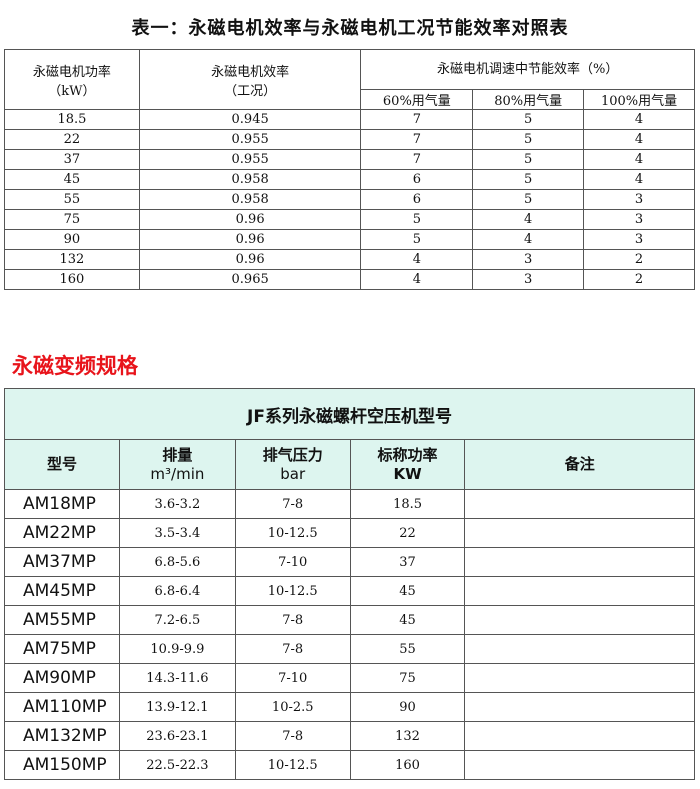  I want to click on table-row: 45 0.958 6 5 4, so click(349, 179).